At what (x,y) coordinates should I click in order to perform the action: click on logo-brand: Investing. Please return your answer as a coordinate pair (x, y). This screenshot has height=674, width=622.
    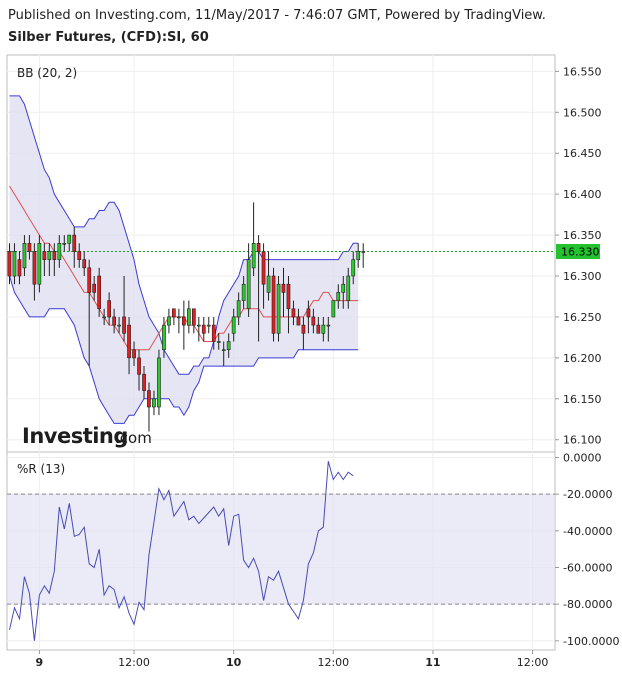
    Looking at the image, I should click on (75, 436).